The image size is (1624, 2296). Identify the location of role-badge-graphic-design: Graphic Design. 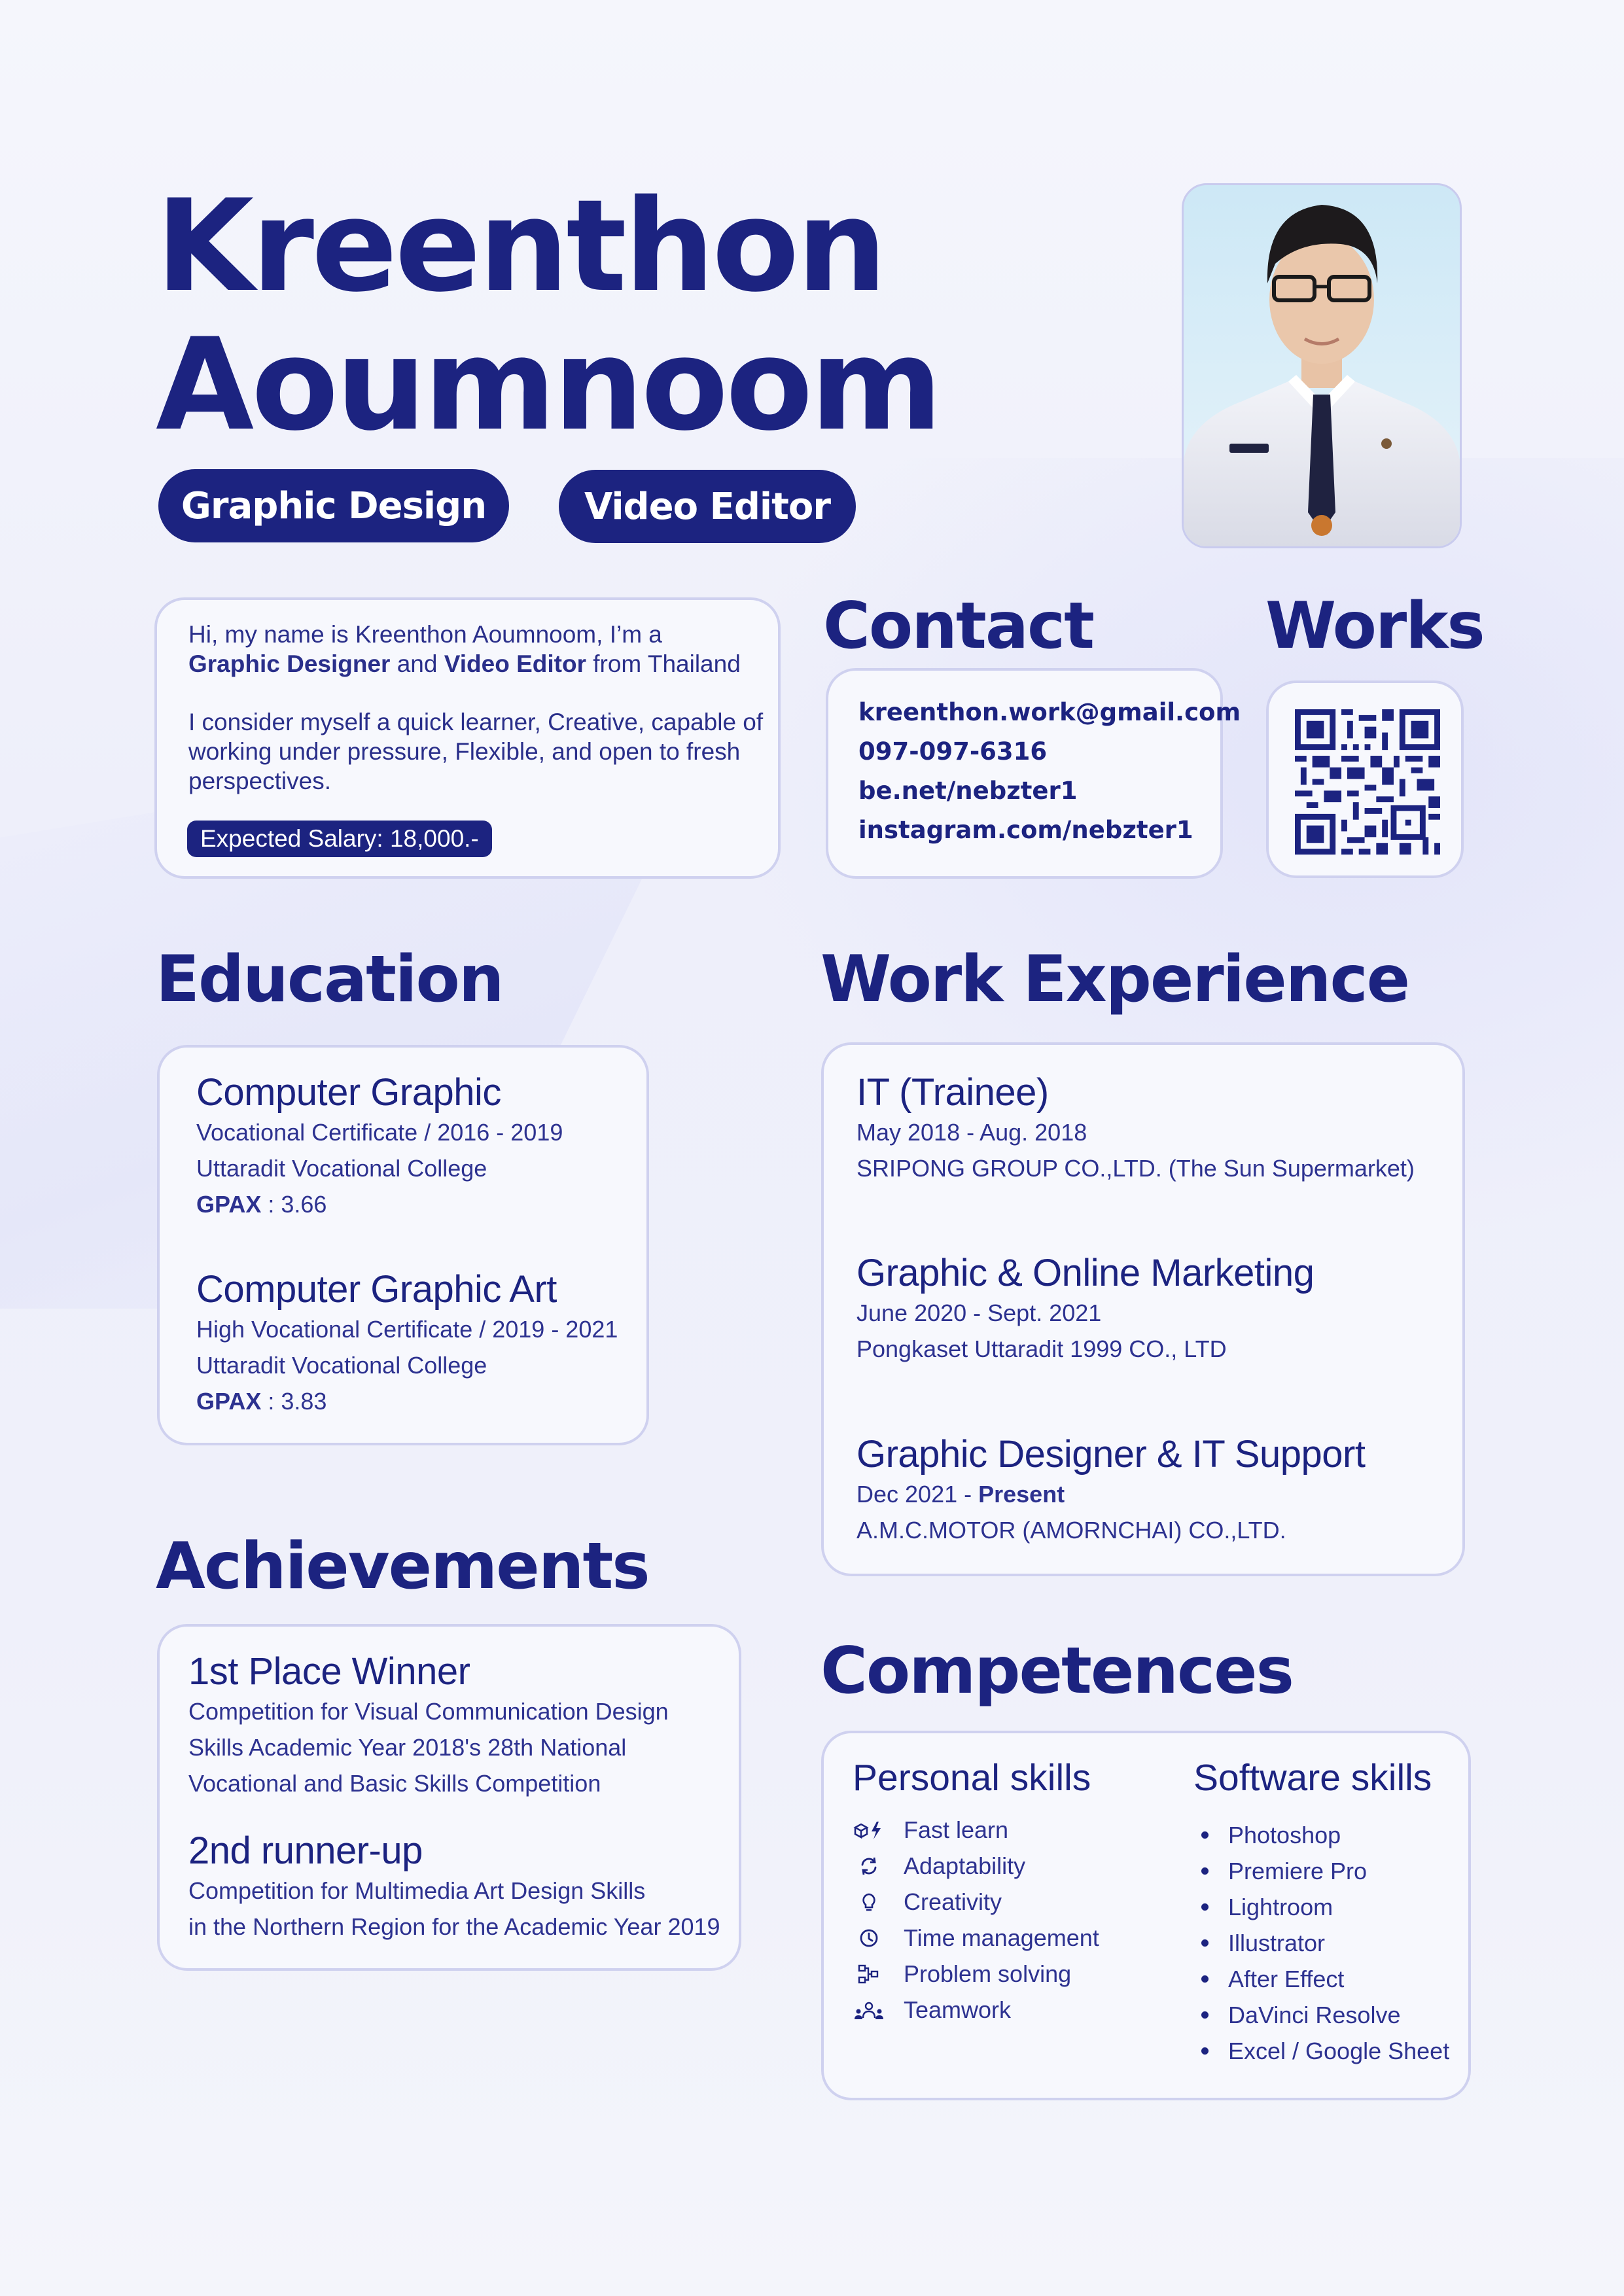
(333, 506).